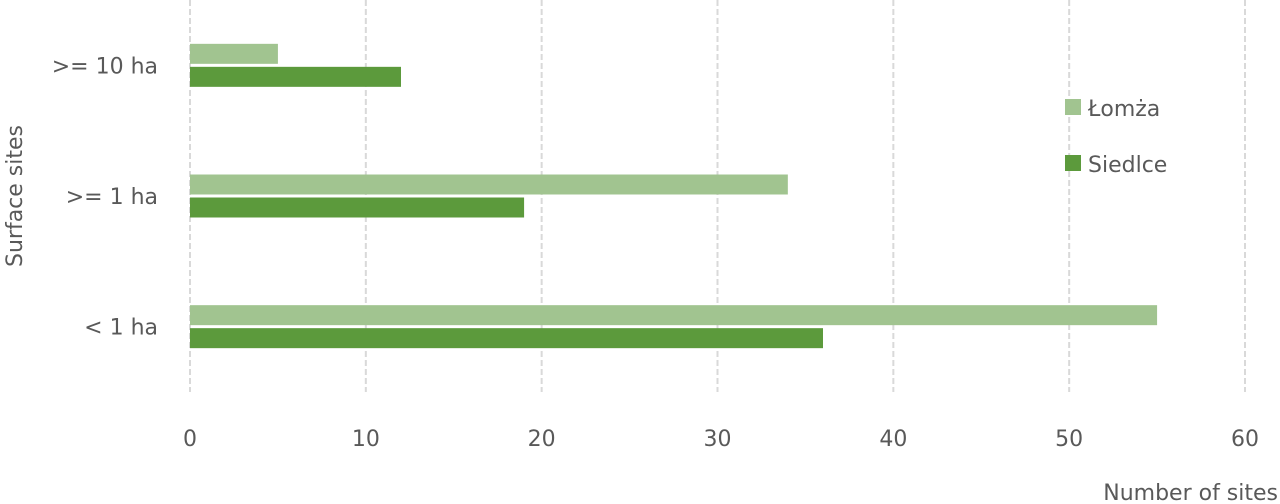 This screenshot has height=504, width=1280. Describe the element at coordinates (366, 439) in the screenshot. I see `x-tick-label: 10` at that location.